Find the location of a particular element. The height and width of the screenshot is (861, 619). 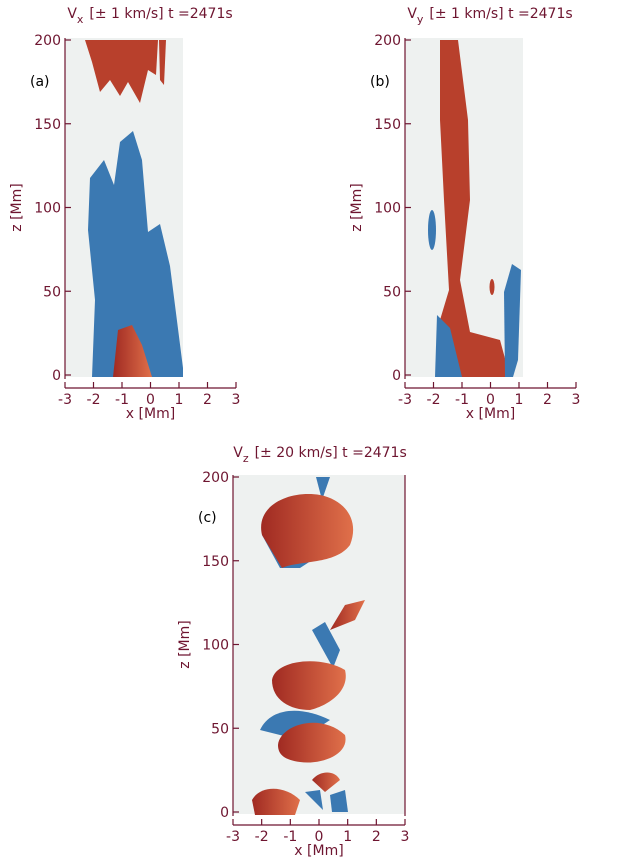

panel-title: Vz [± 20 km/s] t =2471s is located at coordinates (320, 455).